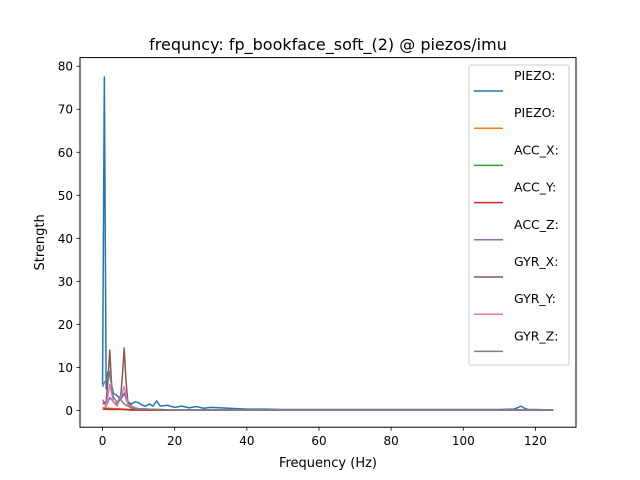 This screenshot has width=640, height=480. What do you see at coordinates (65, 368) in the screenshot?
I see `y-tick-label: 10` at bounding box center [65, 368].